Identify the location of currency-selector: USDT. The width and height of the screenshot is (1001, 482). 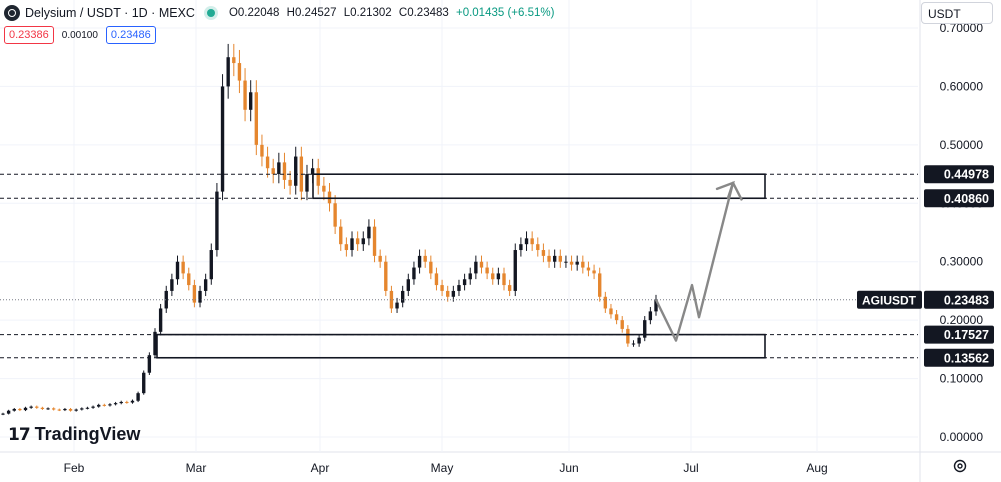
(957, 13).